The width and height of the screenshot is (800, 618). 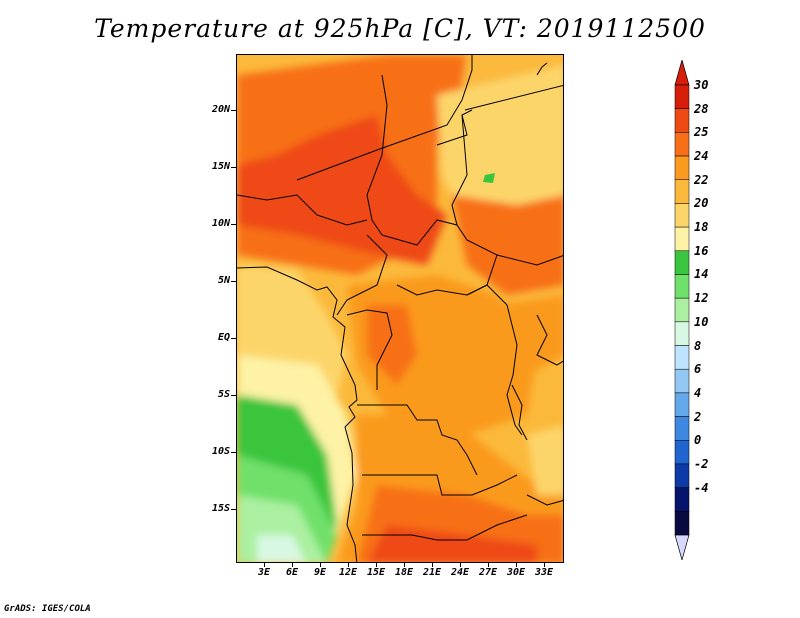 I want to click on lat-label: EQ, so click(x=223, y=337).